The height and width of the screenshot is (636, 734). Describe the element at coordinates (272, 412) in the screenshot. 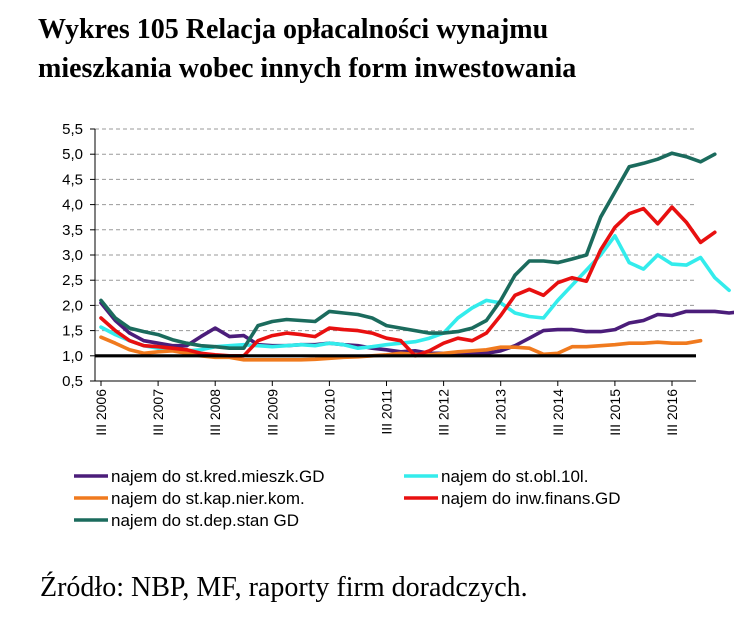

I see `x-tick-label: III 2009` at that location.